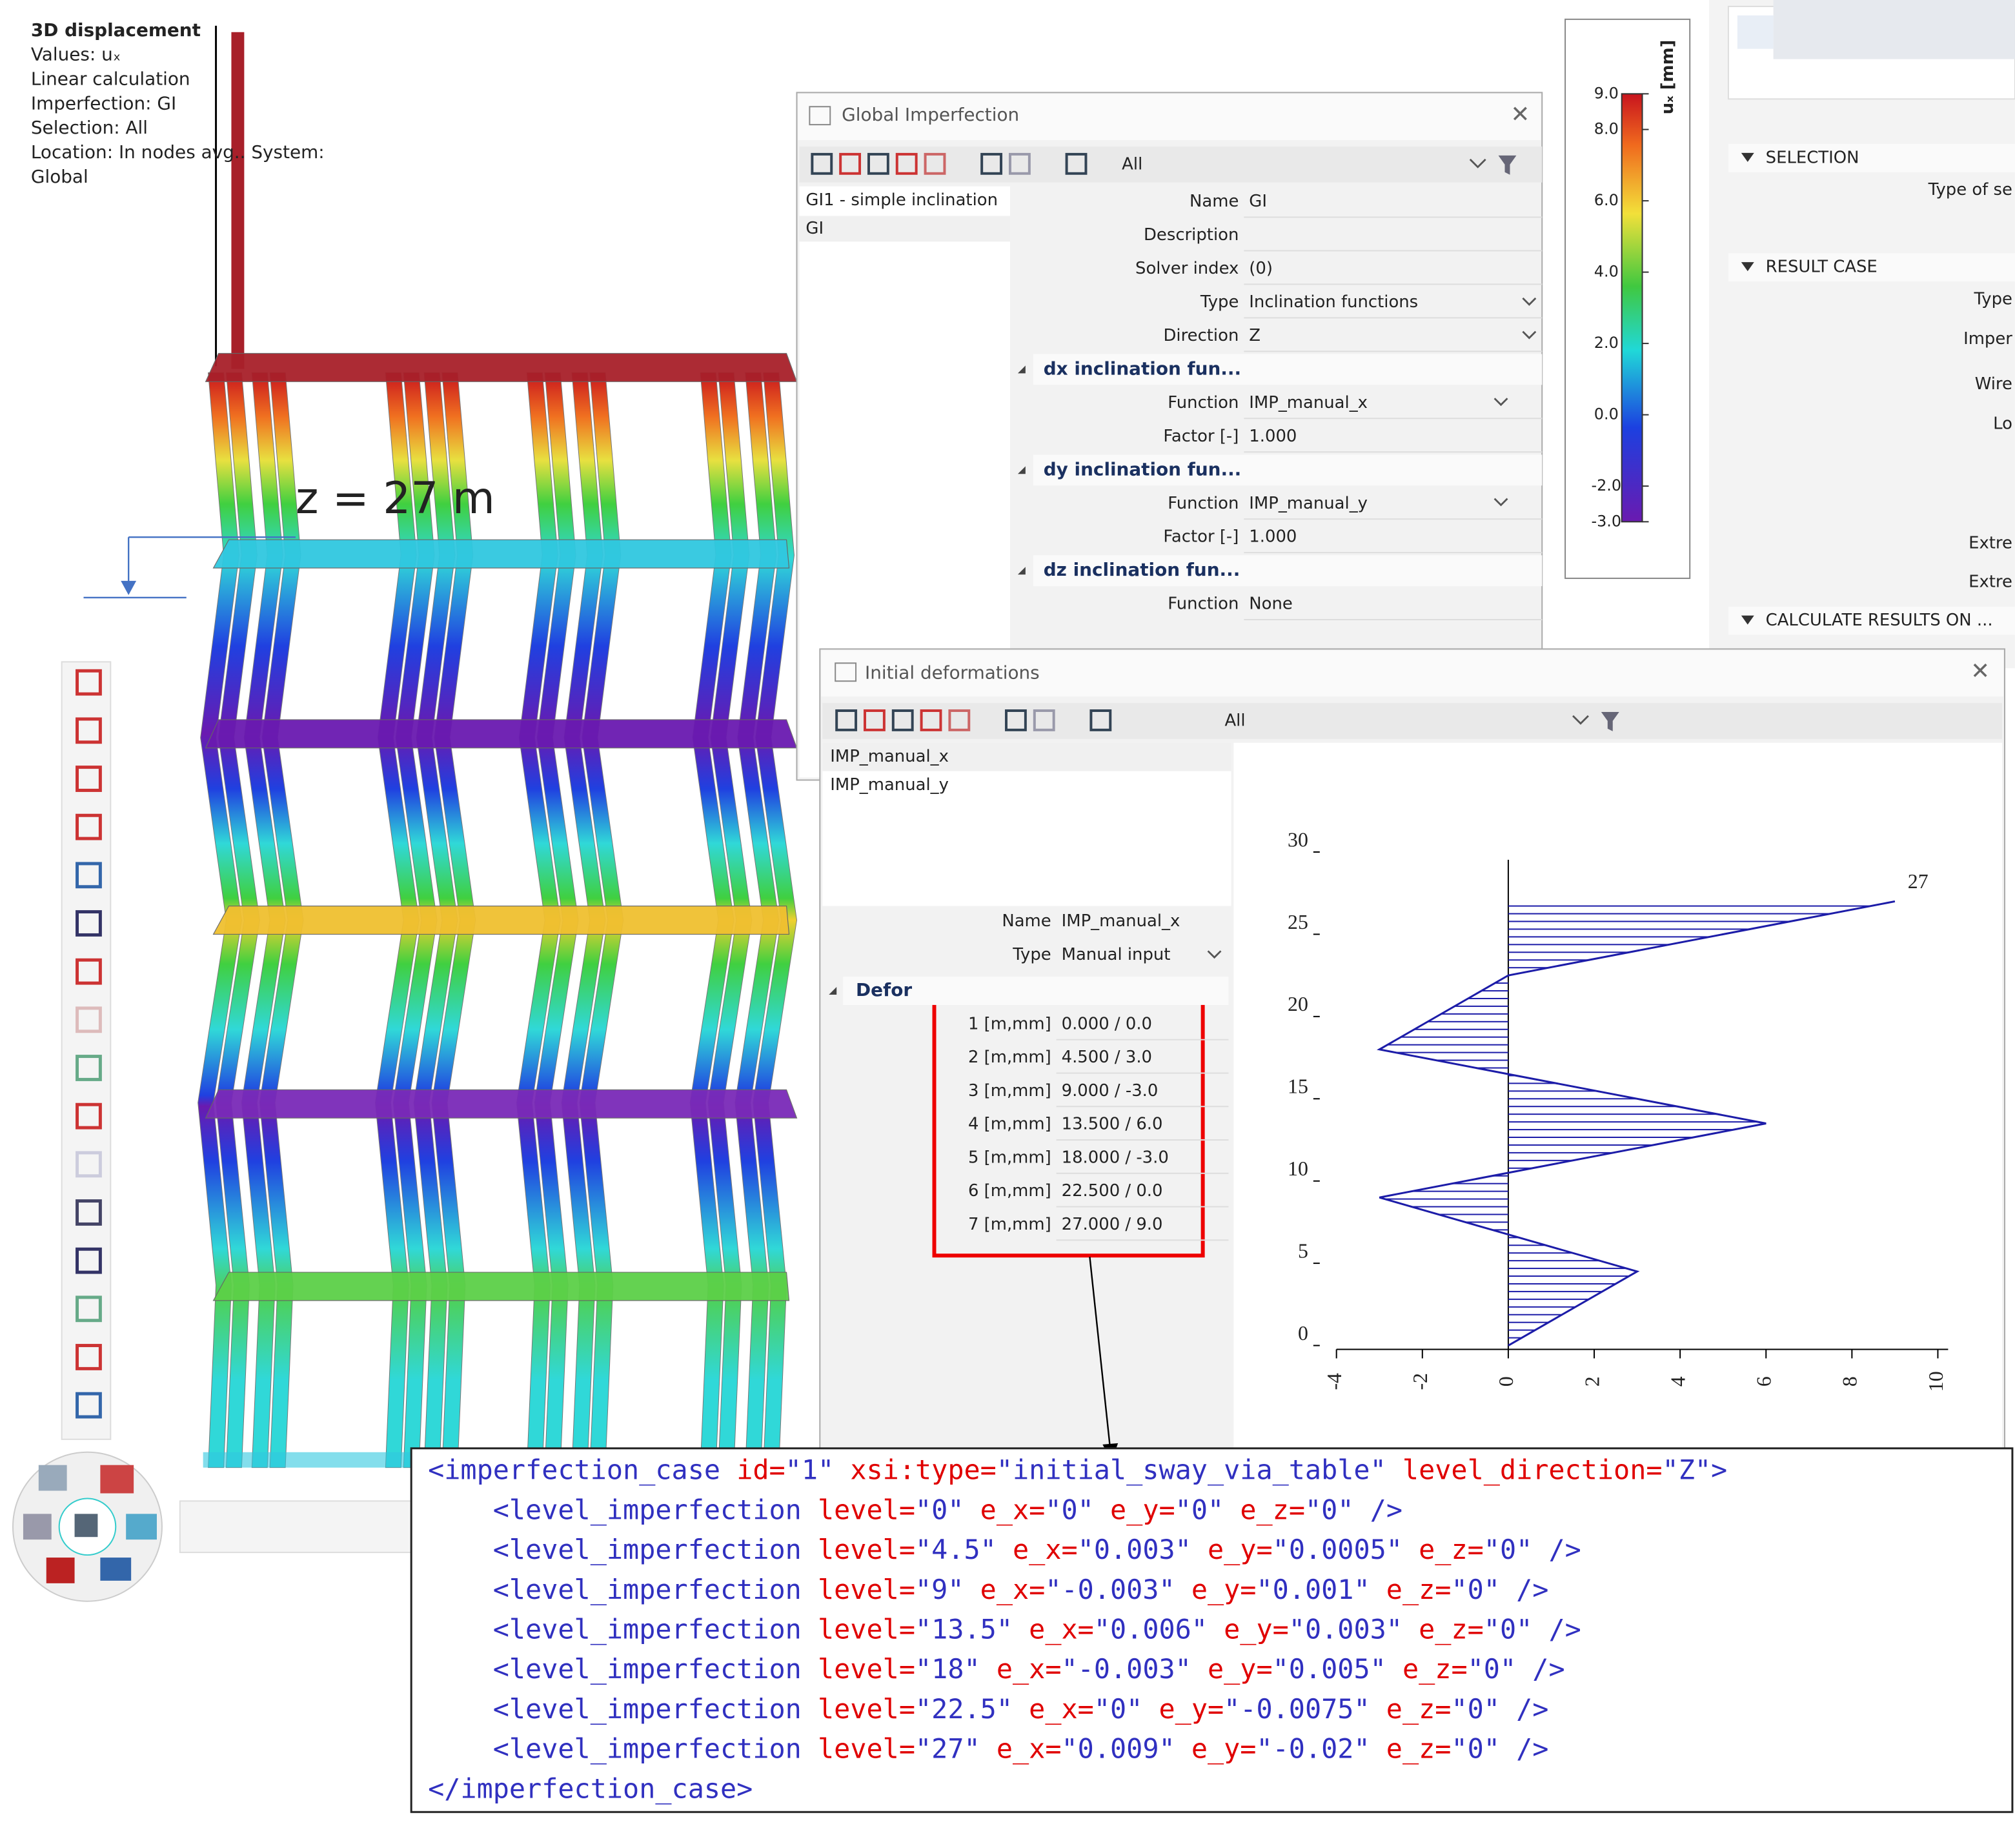  I want to click on color-bar, so click(1632, 308).